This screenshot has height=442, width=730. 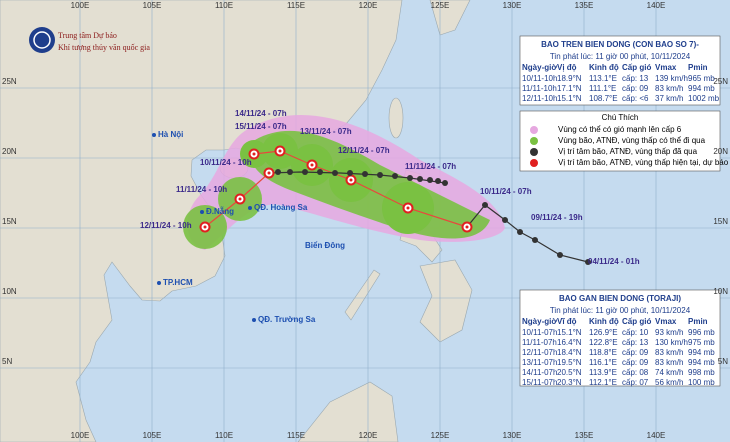 What do you see at coordinates (42, 40) in the screenshot?
I see `logo-ring` at bounding box center [42, 40].